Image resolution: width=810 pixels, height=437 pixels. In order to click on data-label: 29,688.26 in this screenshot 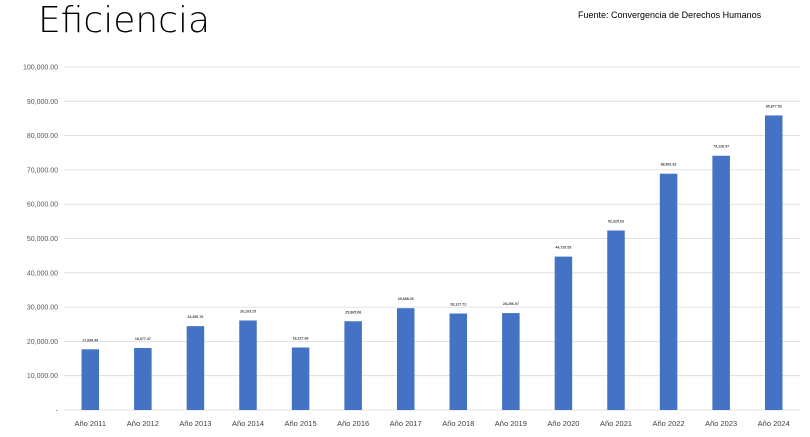, I will do `click(406, 299)`.